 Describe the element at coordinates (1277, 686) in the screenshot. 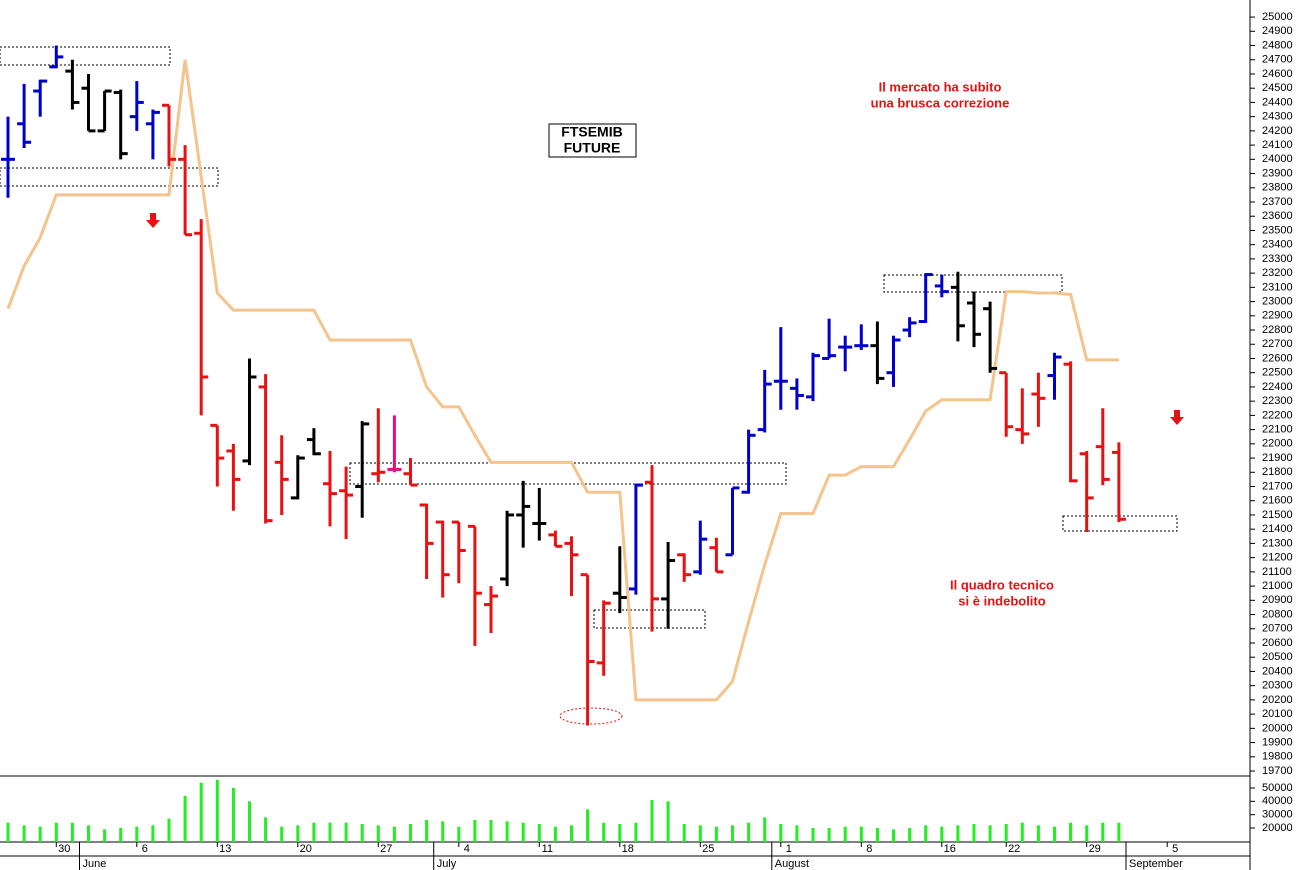

I see `y-tick-label: 20300` at that location.